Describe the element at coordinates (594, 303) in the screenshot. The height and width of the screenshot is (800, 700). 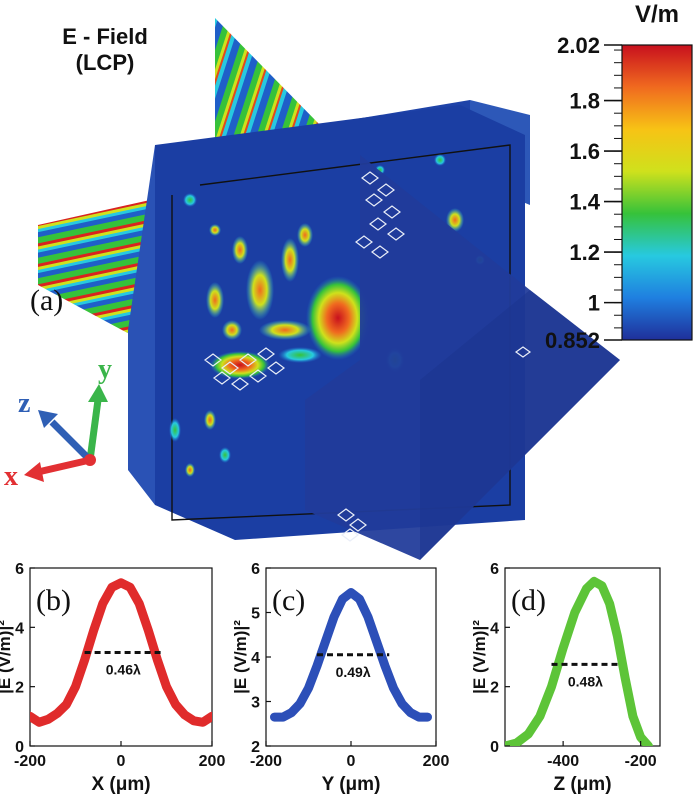
I see `colorbar-tick-label: 1` at that location.